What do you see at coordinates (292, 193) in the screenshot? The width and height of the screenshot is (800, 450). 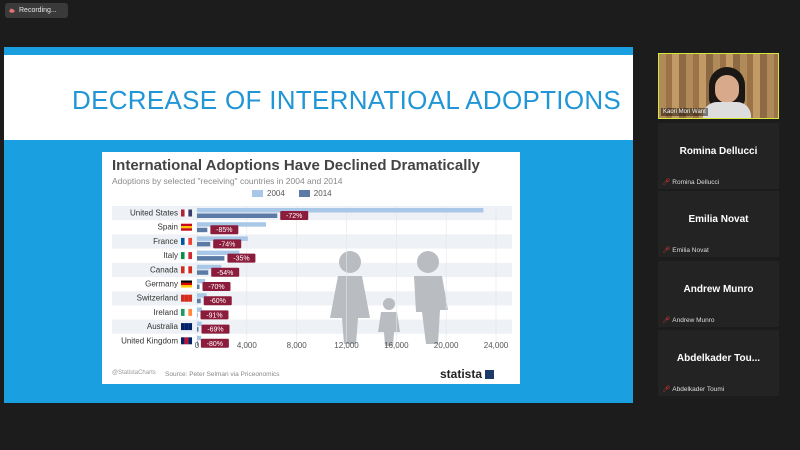 I see `chart-legend: 2004 2014` at bounding box center [292, 193].